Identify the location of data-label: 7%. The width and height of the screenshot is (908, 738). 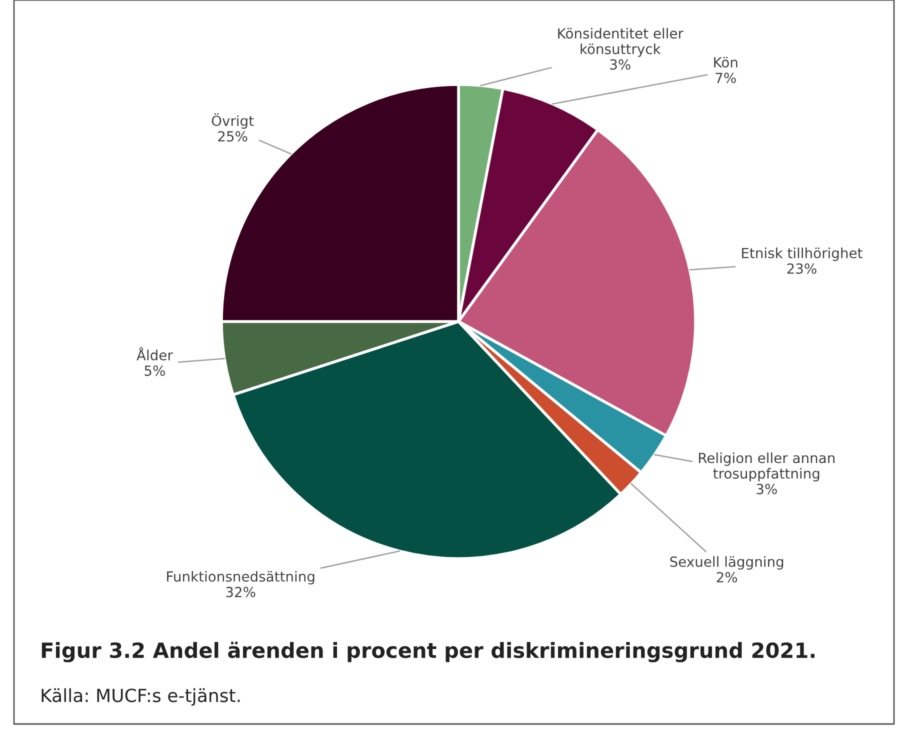
(726, 78).